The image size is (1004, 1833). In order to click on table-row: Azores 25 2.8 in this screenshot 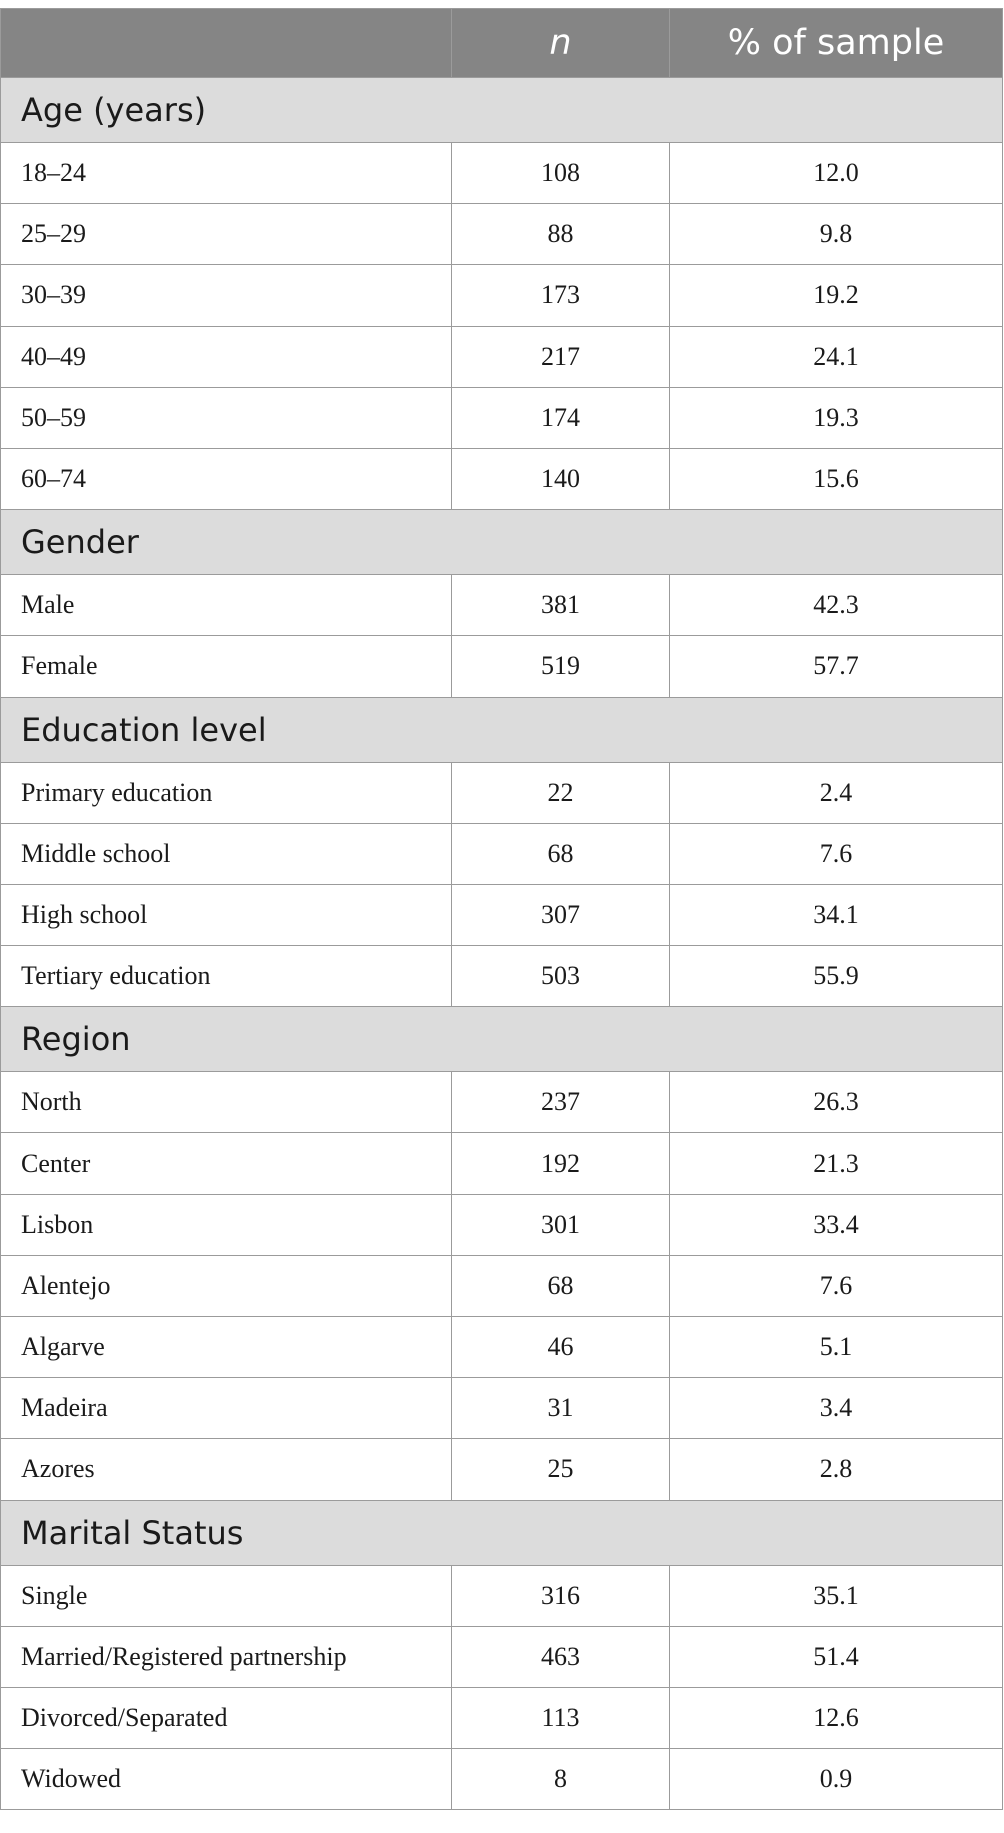, I will do `click(501, 1469)`.